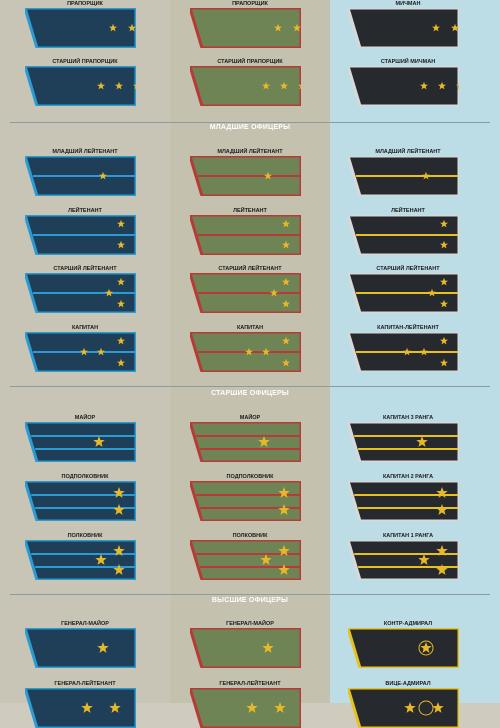 The image size is (500, 728). Describe the element at coordinates (250, 122) in the screenshot. I see `section-divider` at that location.